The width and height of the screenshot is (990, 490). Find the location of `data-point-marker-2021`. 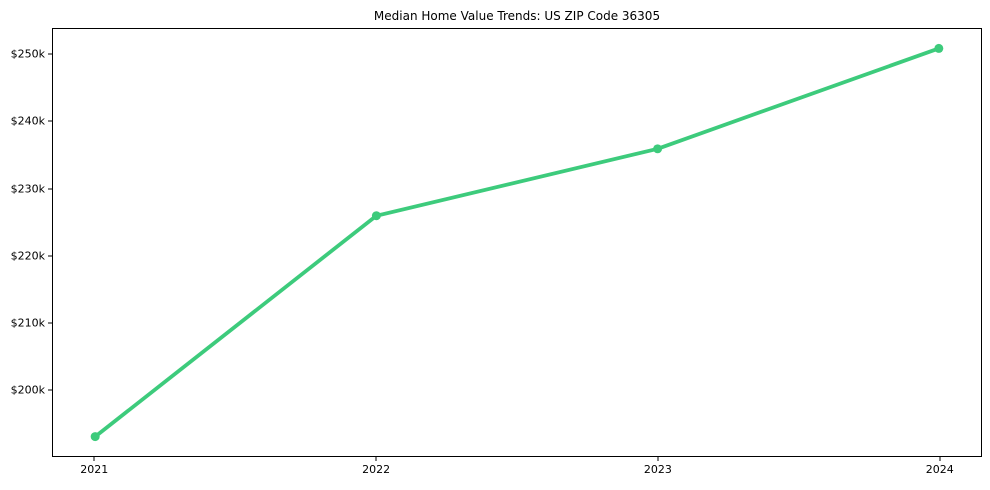

data-point-marker-2021 is located at coordinates (95, 437).